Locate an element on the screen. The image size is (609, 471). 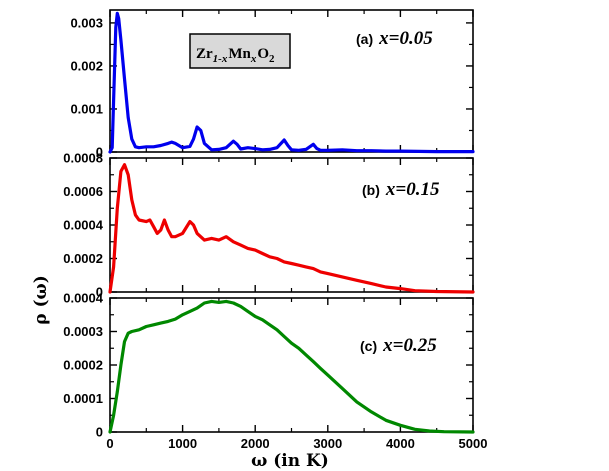
panel-label: (c) x=0.25 is located at coordinates (398, 345).